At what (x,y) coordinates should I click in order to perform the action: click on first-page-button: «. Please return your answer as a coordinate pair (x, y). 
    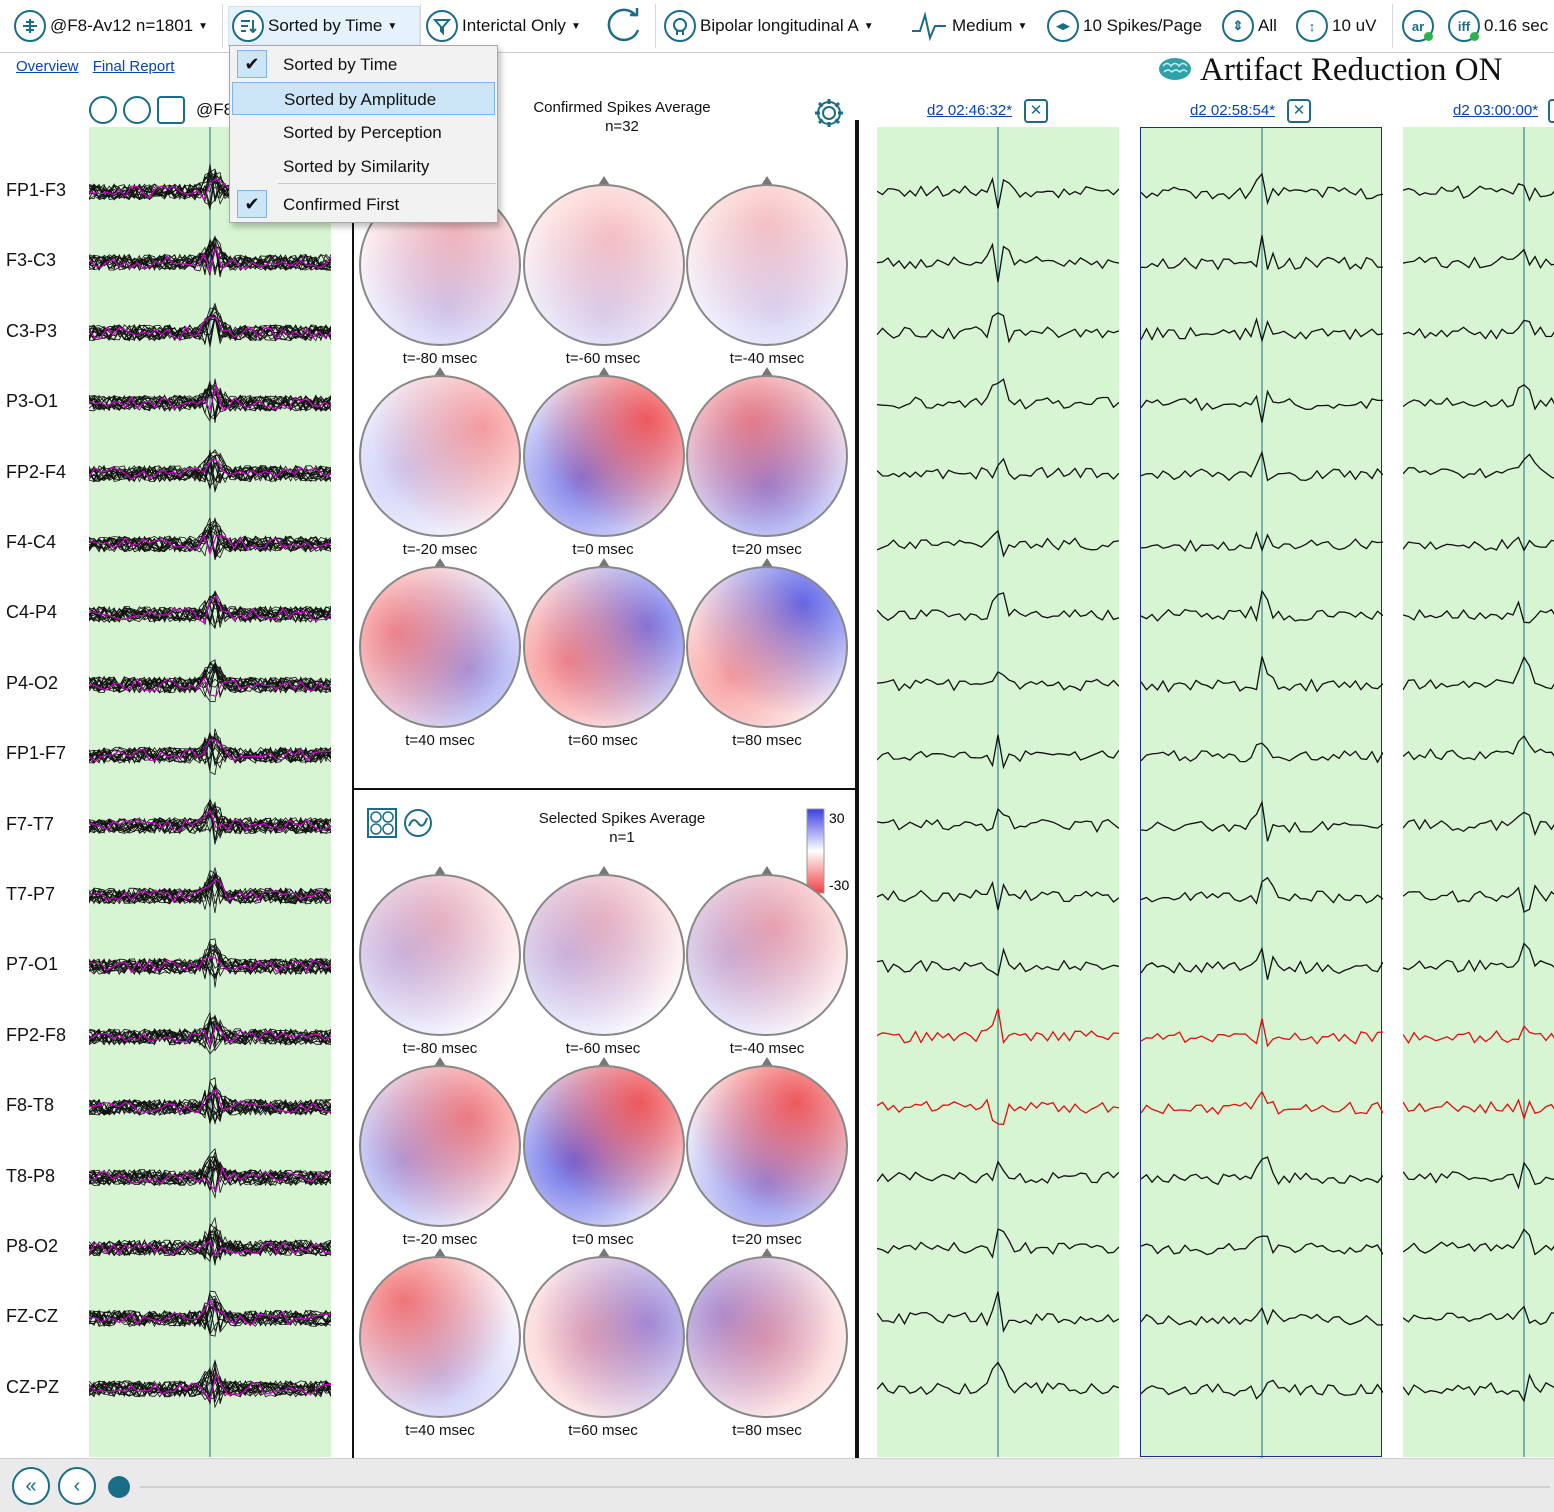
    Looking at the image, I should click on (31, 1486).